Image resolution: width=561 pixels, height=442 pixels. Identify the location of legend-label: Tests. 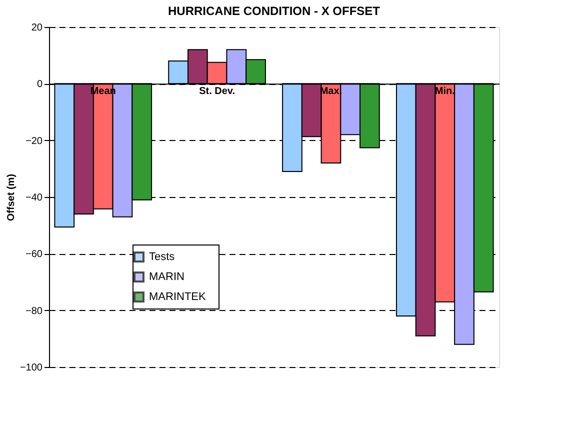
(162, 257).